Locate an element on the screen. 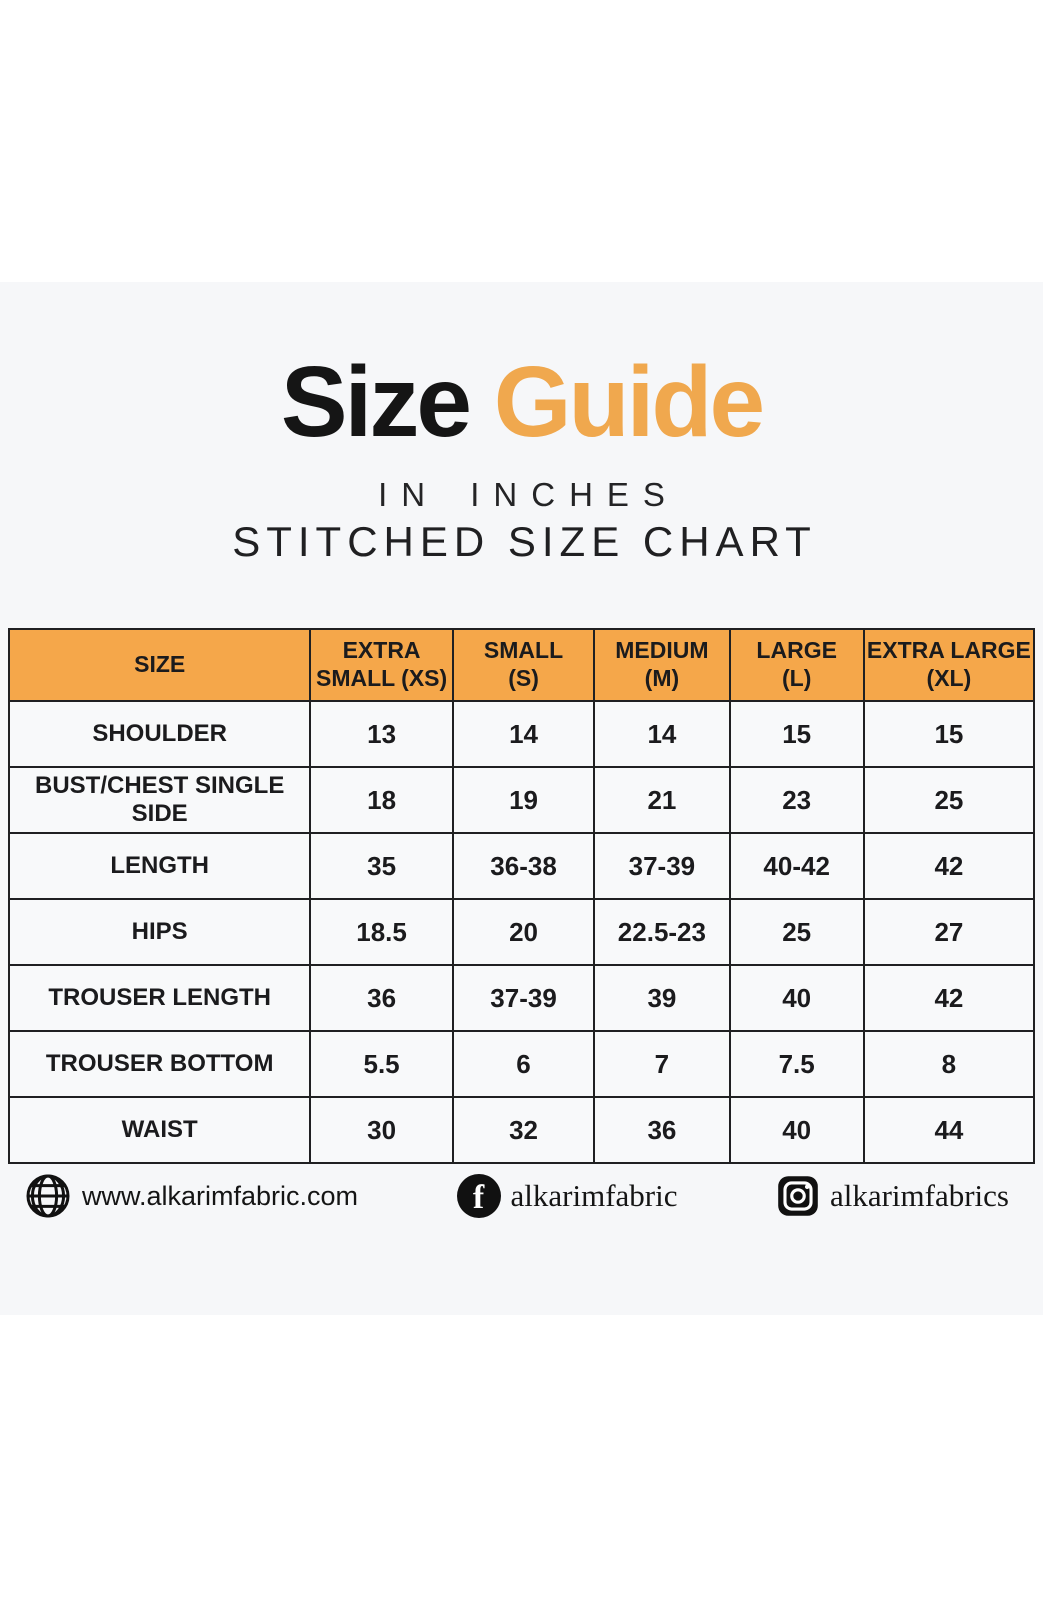 This screenshot has height=1600, width=1043. row-label: HIPS is located at coordinates (159, 932).